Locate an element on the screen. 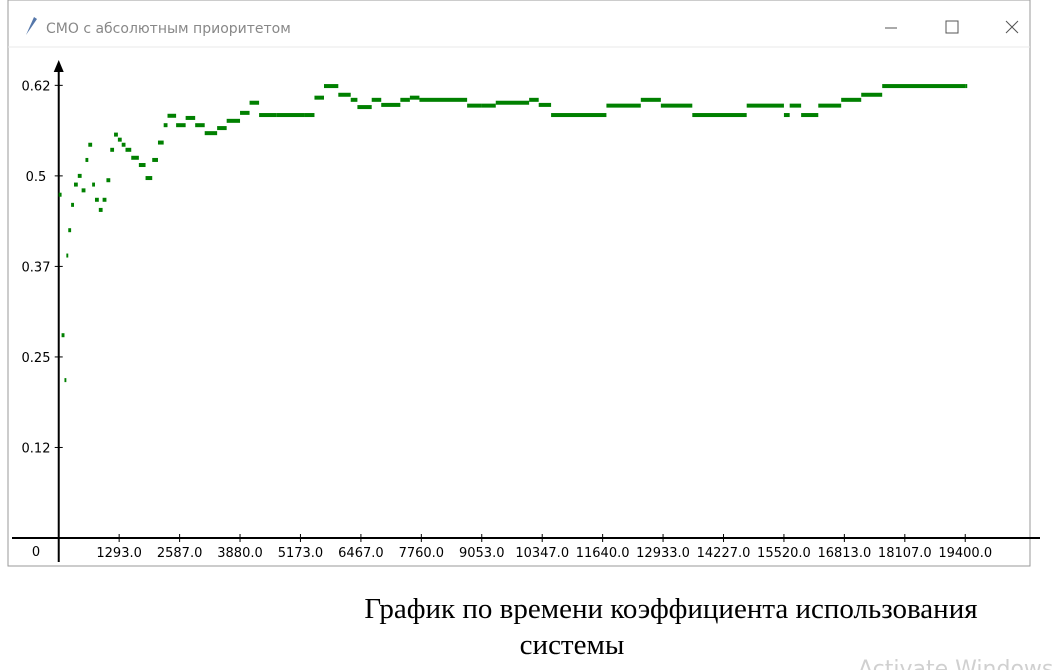 The height and width of the screenshot is (670, 1056). close-button is located at coordinates (1012, 27).